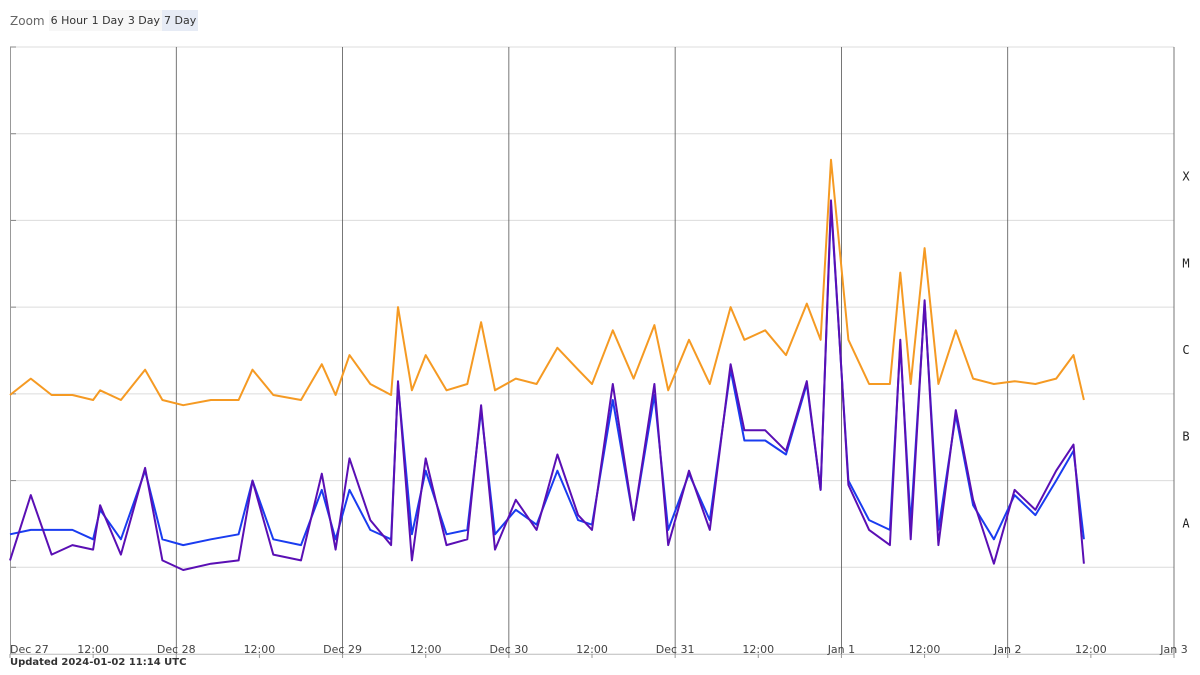 Image resolution: width=1200 pixels, height=675 pixels. Describe the element at coordinates (1173, 649) in the screenshot. I see `x-tick-label: Jan 3` at that location.